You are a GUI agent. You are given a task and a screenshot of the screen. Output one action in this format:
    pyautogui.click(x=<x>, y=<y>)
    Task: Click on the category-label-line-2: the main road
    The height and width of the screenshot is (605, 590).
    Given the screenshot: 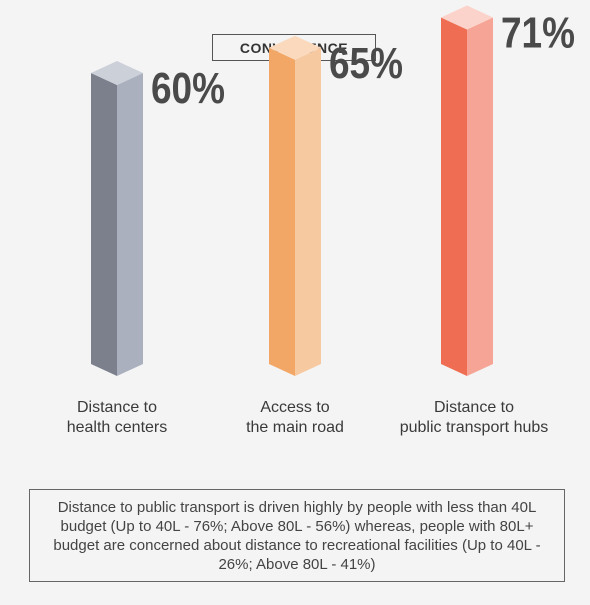 What is the action you would take?
    pyautogui.click(x=295, y=427)
    